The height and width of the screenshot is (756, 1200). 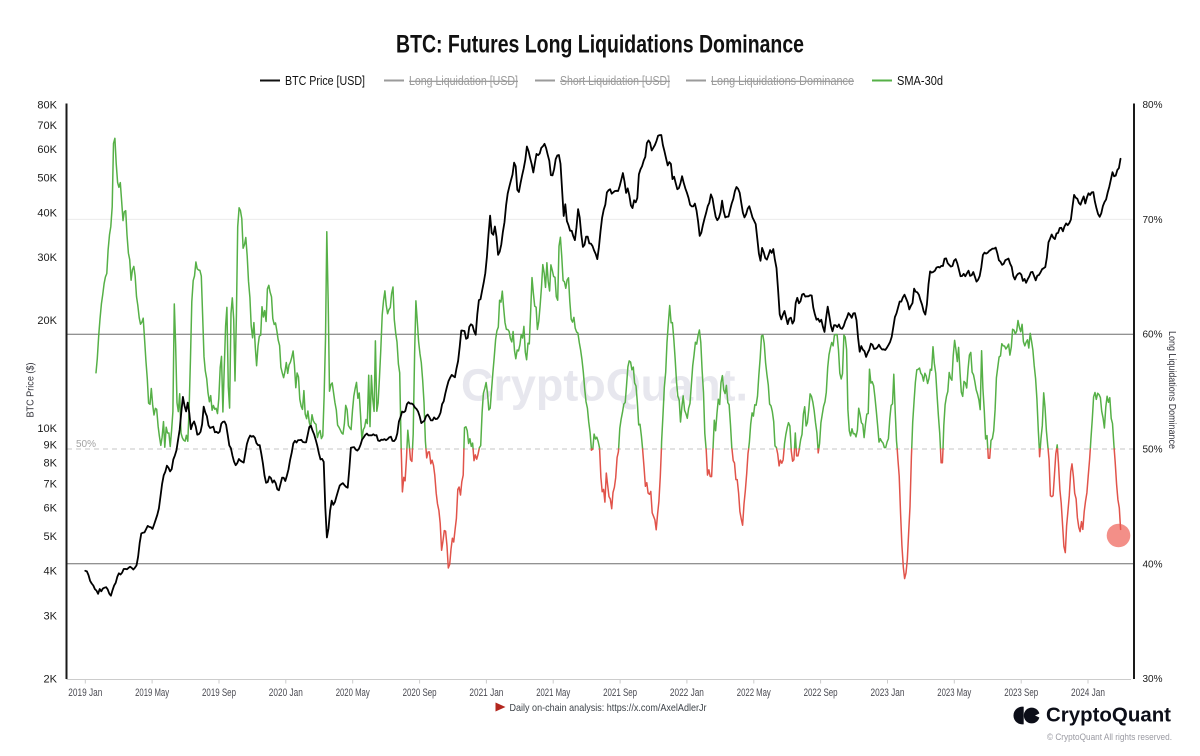 What do you see at coordinates (325, 81) in the screenshot?
I see `svg-text: BTC Price [USD]` at bounding box center [325, 81].